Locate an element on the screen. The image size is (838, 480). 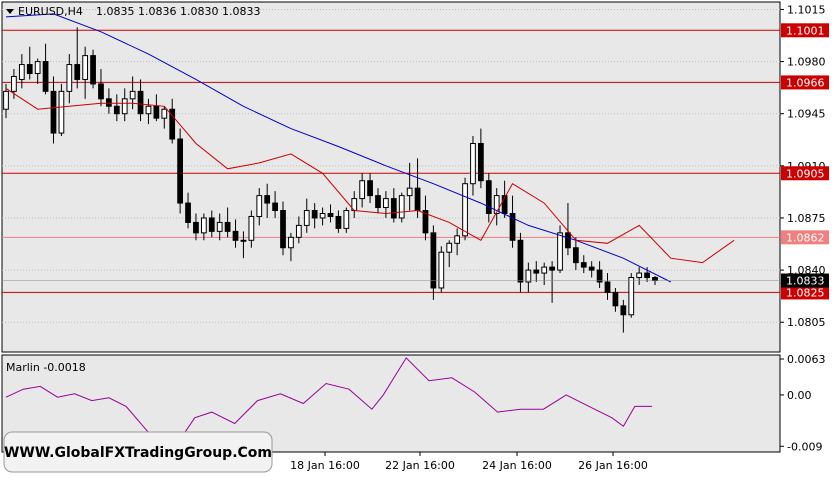
watermark-text: WWW.GlobalFXTradingGroup.Com is located at coordinates (138, 453).